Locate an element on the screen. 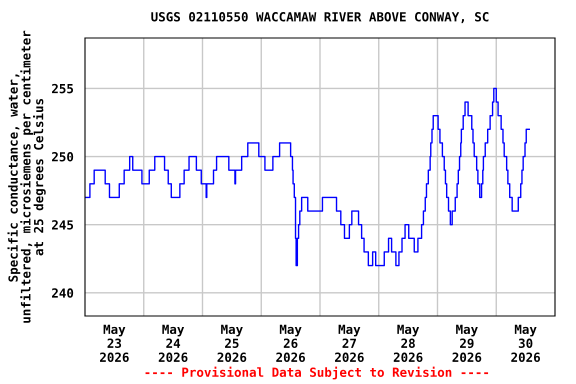  x-tick-label: May 24 2026 is located at coordinates (173, 343).